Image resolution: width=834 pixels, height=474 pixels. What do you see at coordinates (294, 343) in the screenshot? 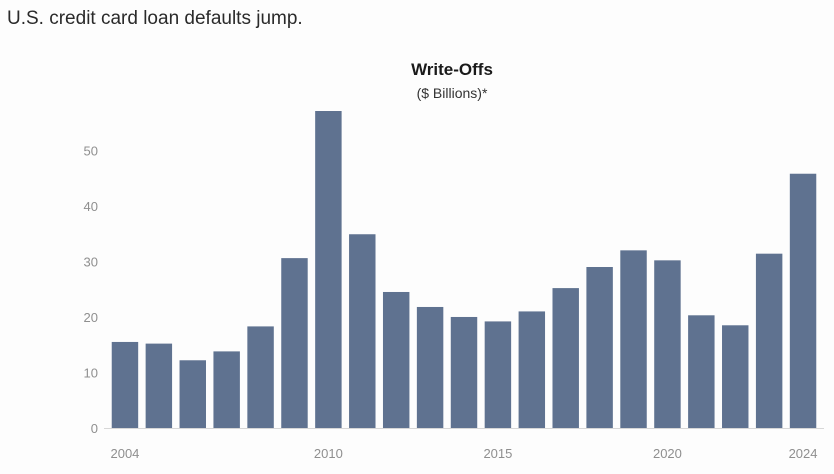
I see `bar-2009` at bounding box center [294, 343].